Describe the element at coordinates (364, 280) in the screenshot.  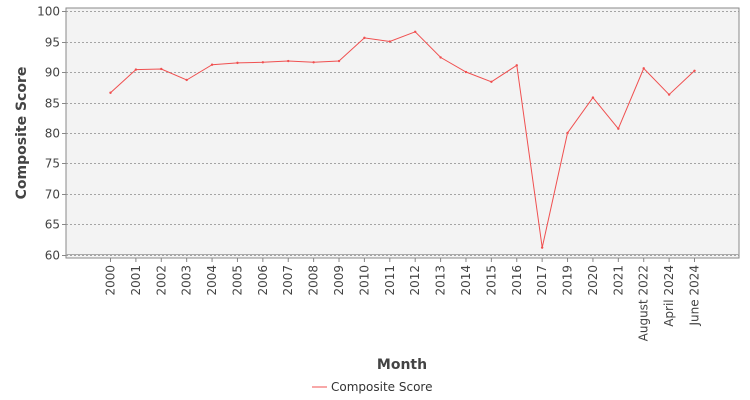
I see `x-tick-label: 2010` at that location.